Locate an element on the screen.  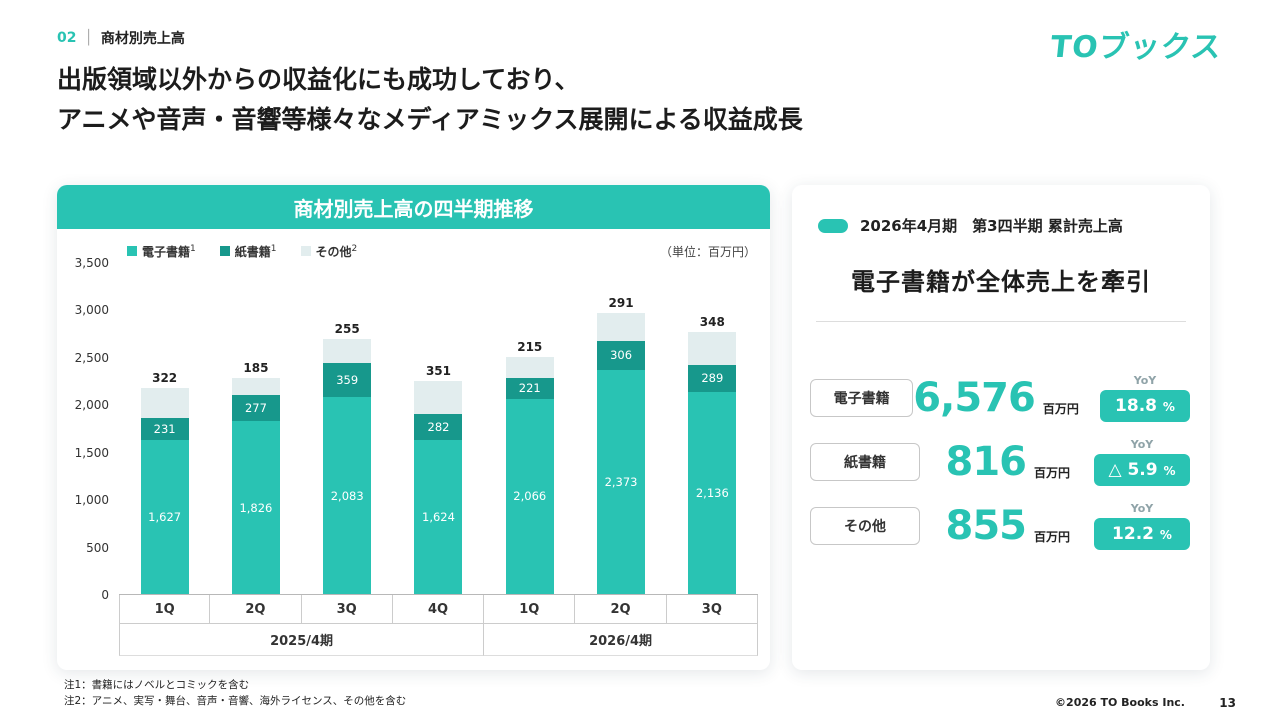
fiscal-year-label-2: 2026/4期 is located at coordinates (621, 640).